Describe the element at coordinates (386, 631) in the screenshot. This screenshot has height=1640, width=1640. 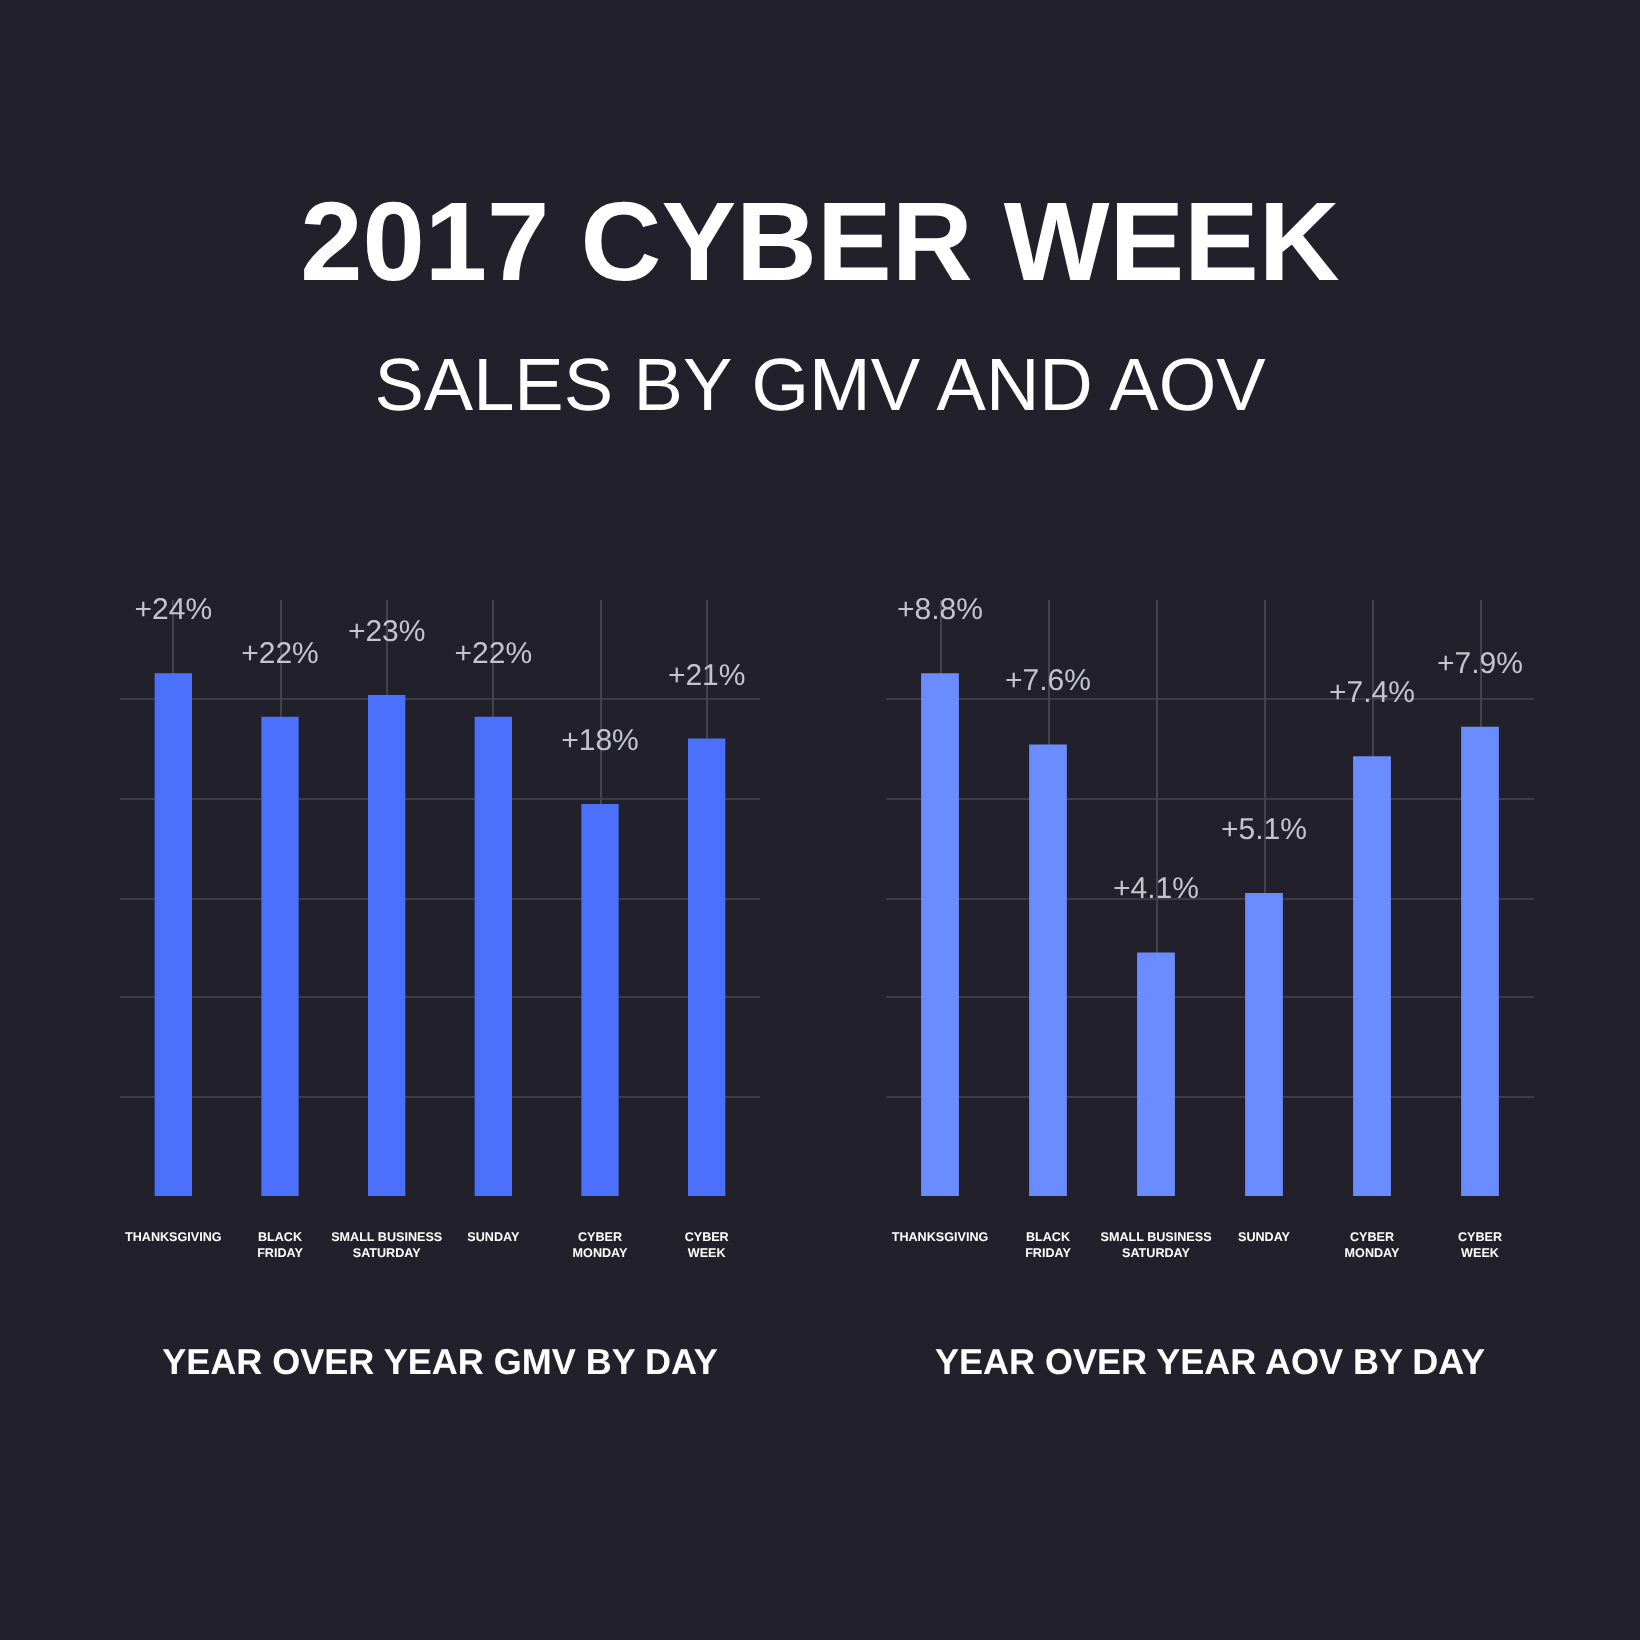
I see `data-label: +23%` at that location.